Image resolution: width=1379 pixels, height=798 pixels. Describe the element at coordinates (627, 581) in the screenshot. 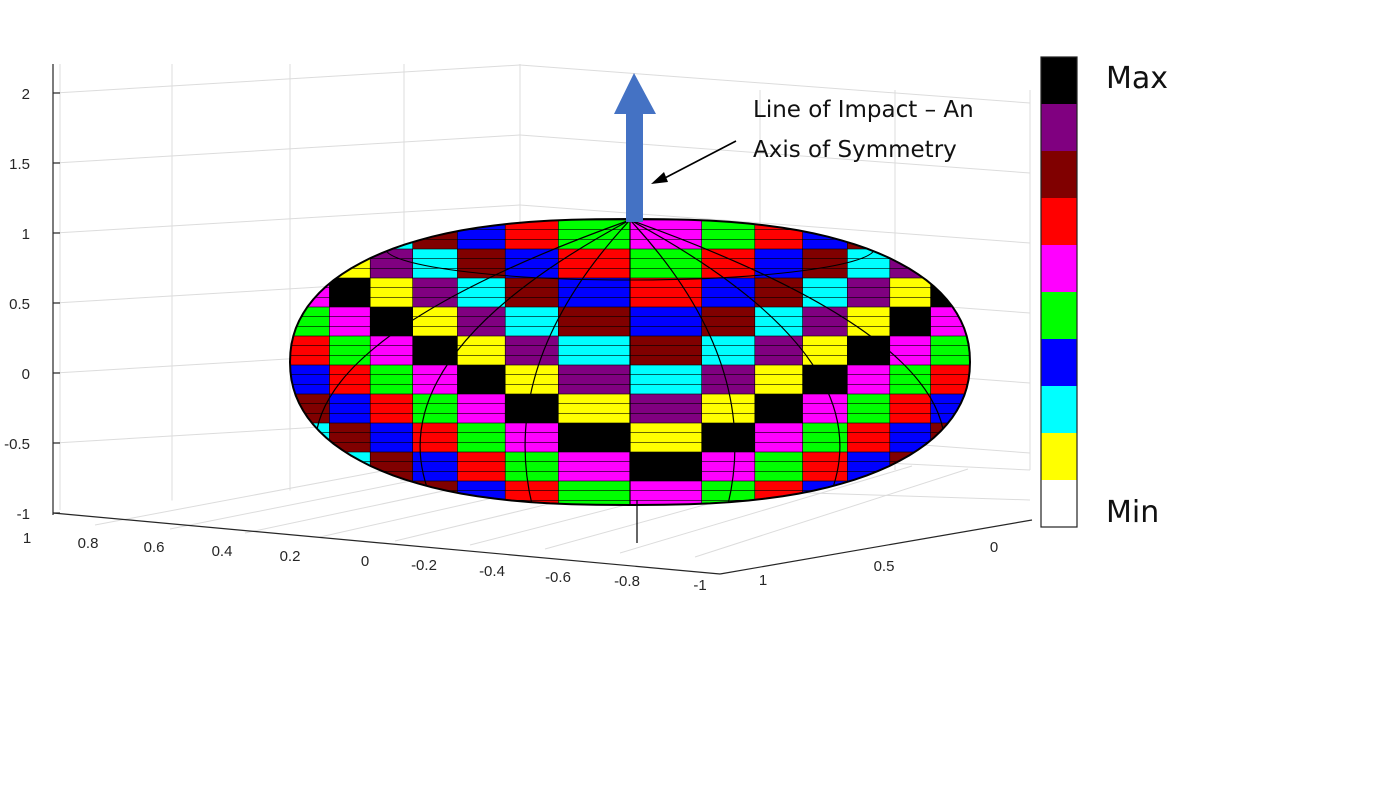

I see `x-tick-label: -0.8` at that location.